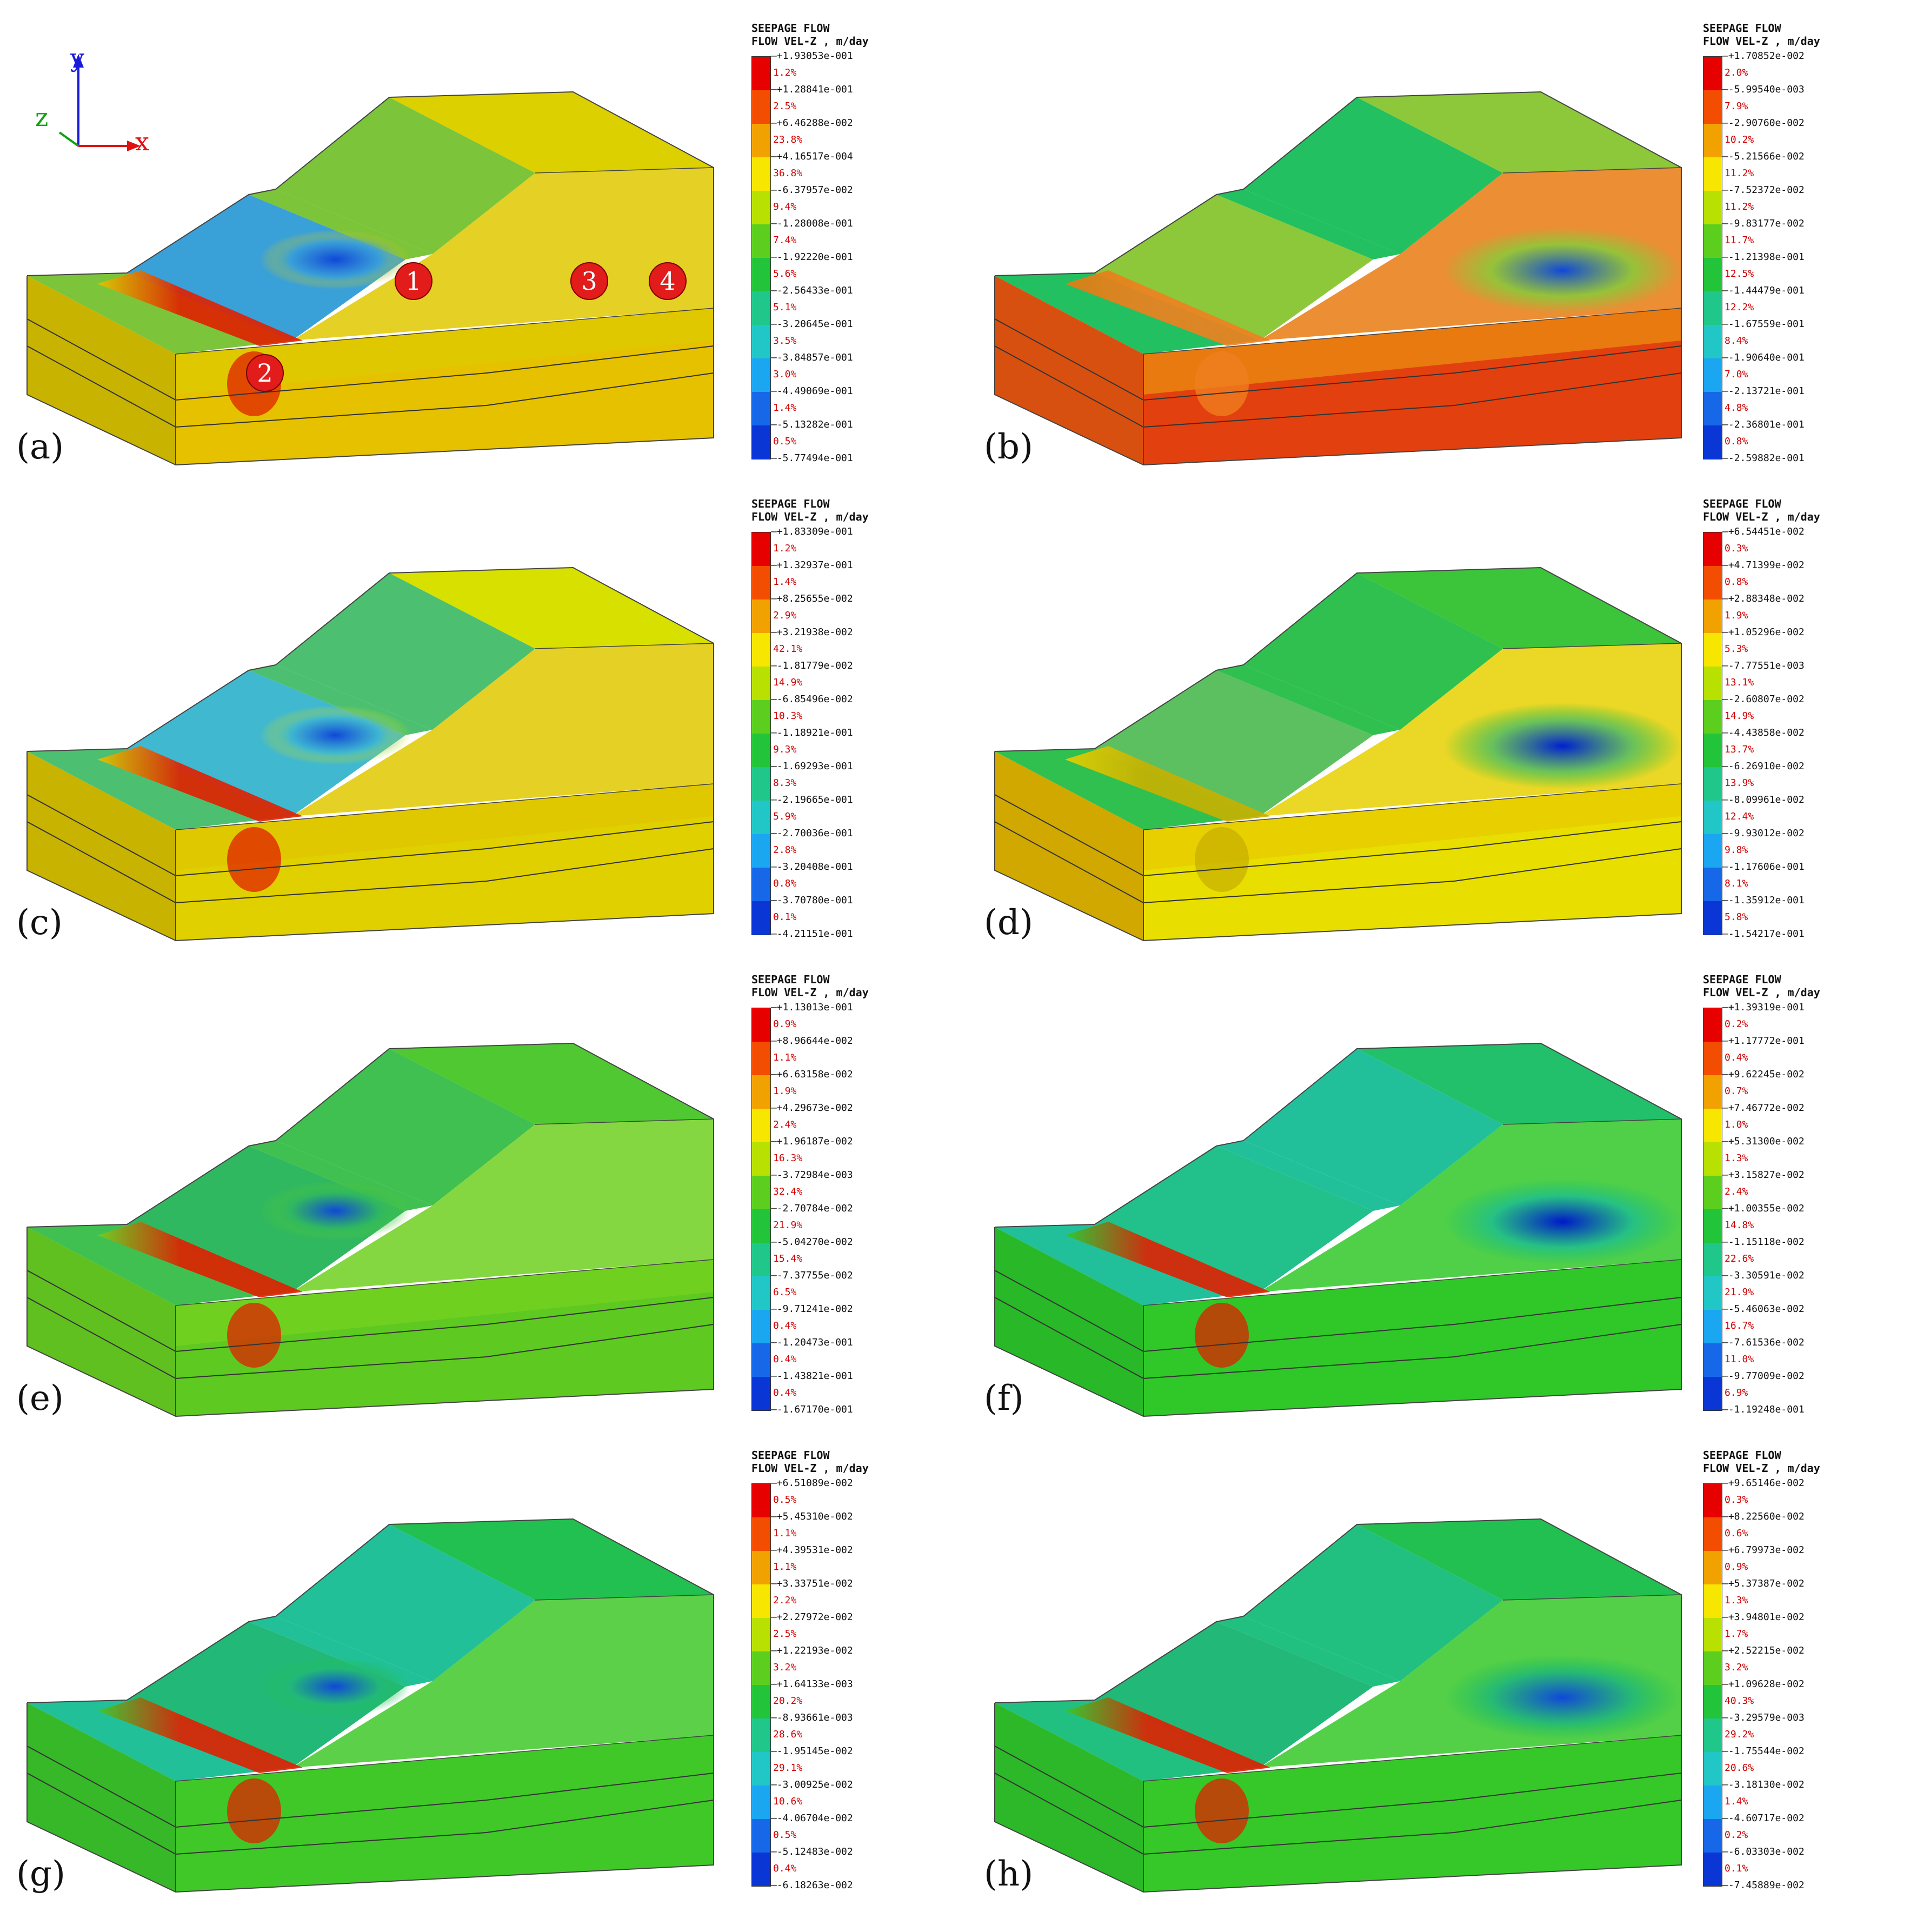 The width and height of the screenshot is (1917, 1932). What do you see at coordinates (785, 206) in the screenshot?
I see `legend-percentage: 9.4%` at bounding box center [785, 206].